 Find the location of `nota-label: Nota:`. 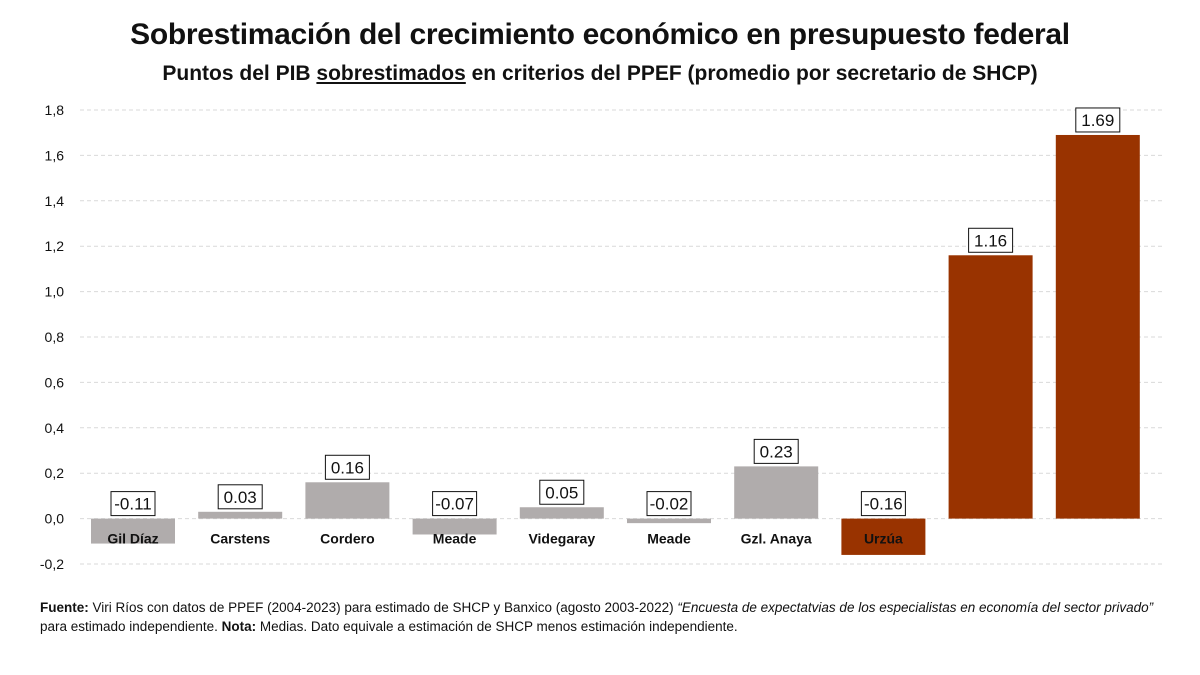

nota-label: Nota: is located at coordinates (239, 626).